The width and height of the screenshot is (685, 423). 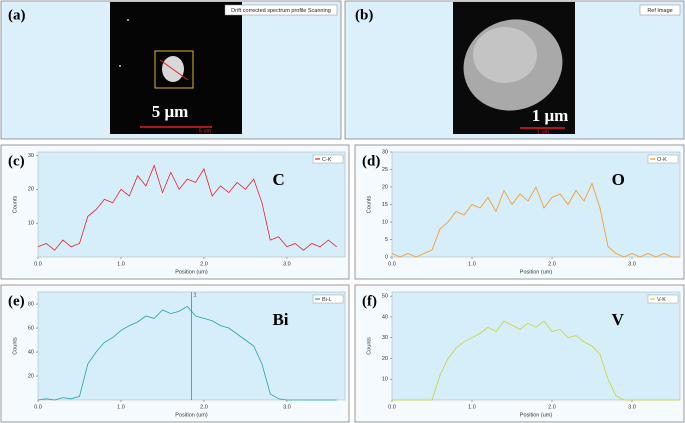 I want to click on panel-label: (c), so click(x=16, y=161).